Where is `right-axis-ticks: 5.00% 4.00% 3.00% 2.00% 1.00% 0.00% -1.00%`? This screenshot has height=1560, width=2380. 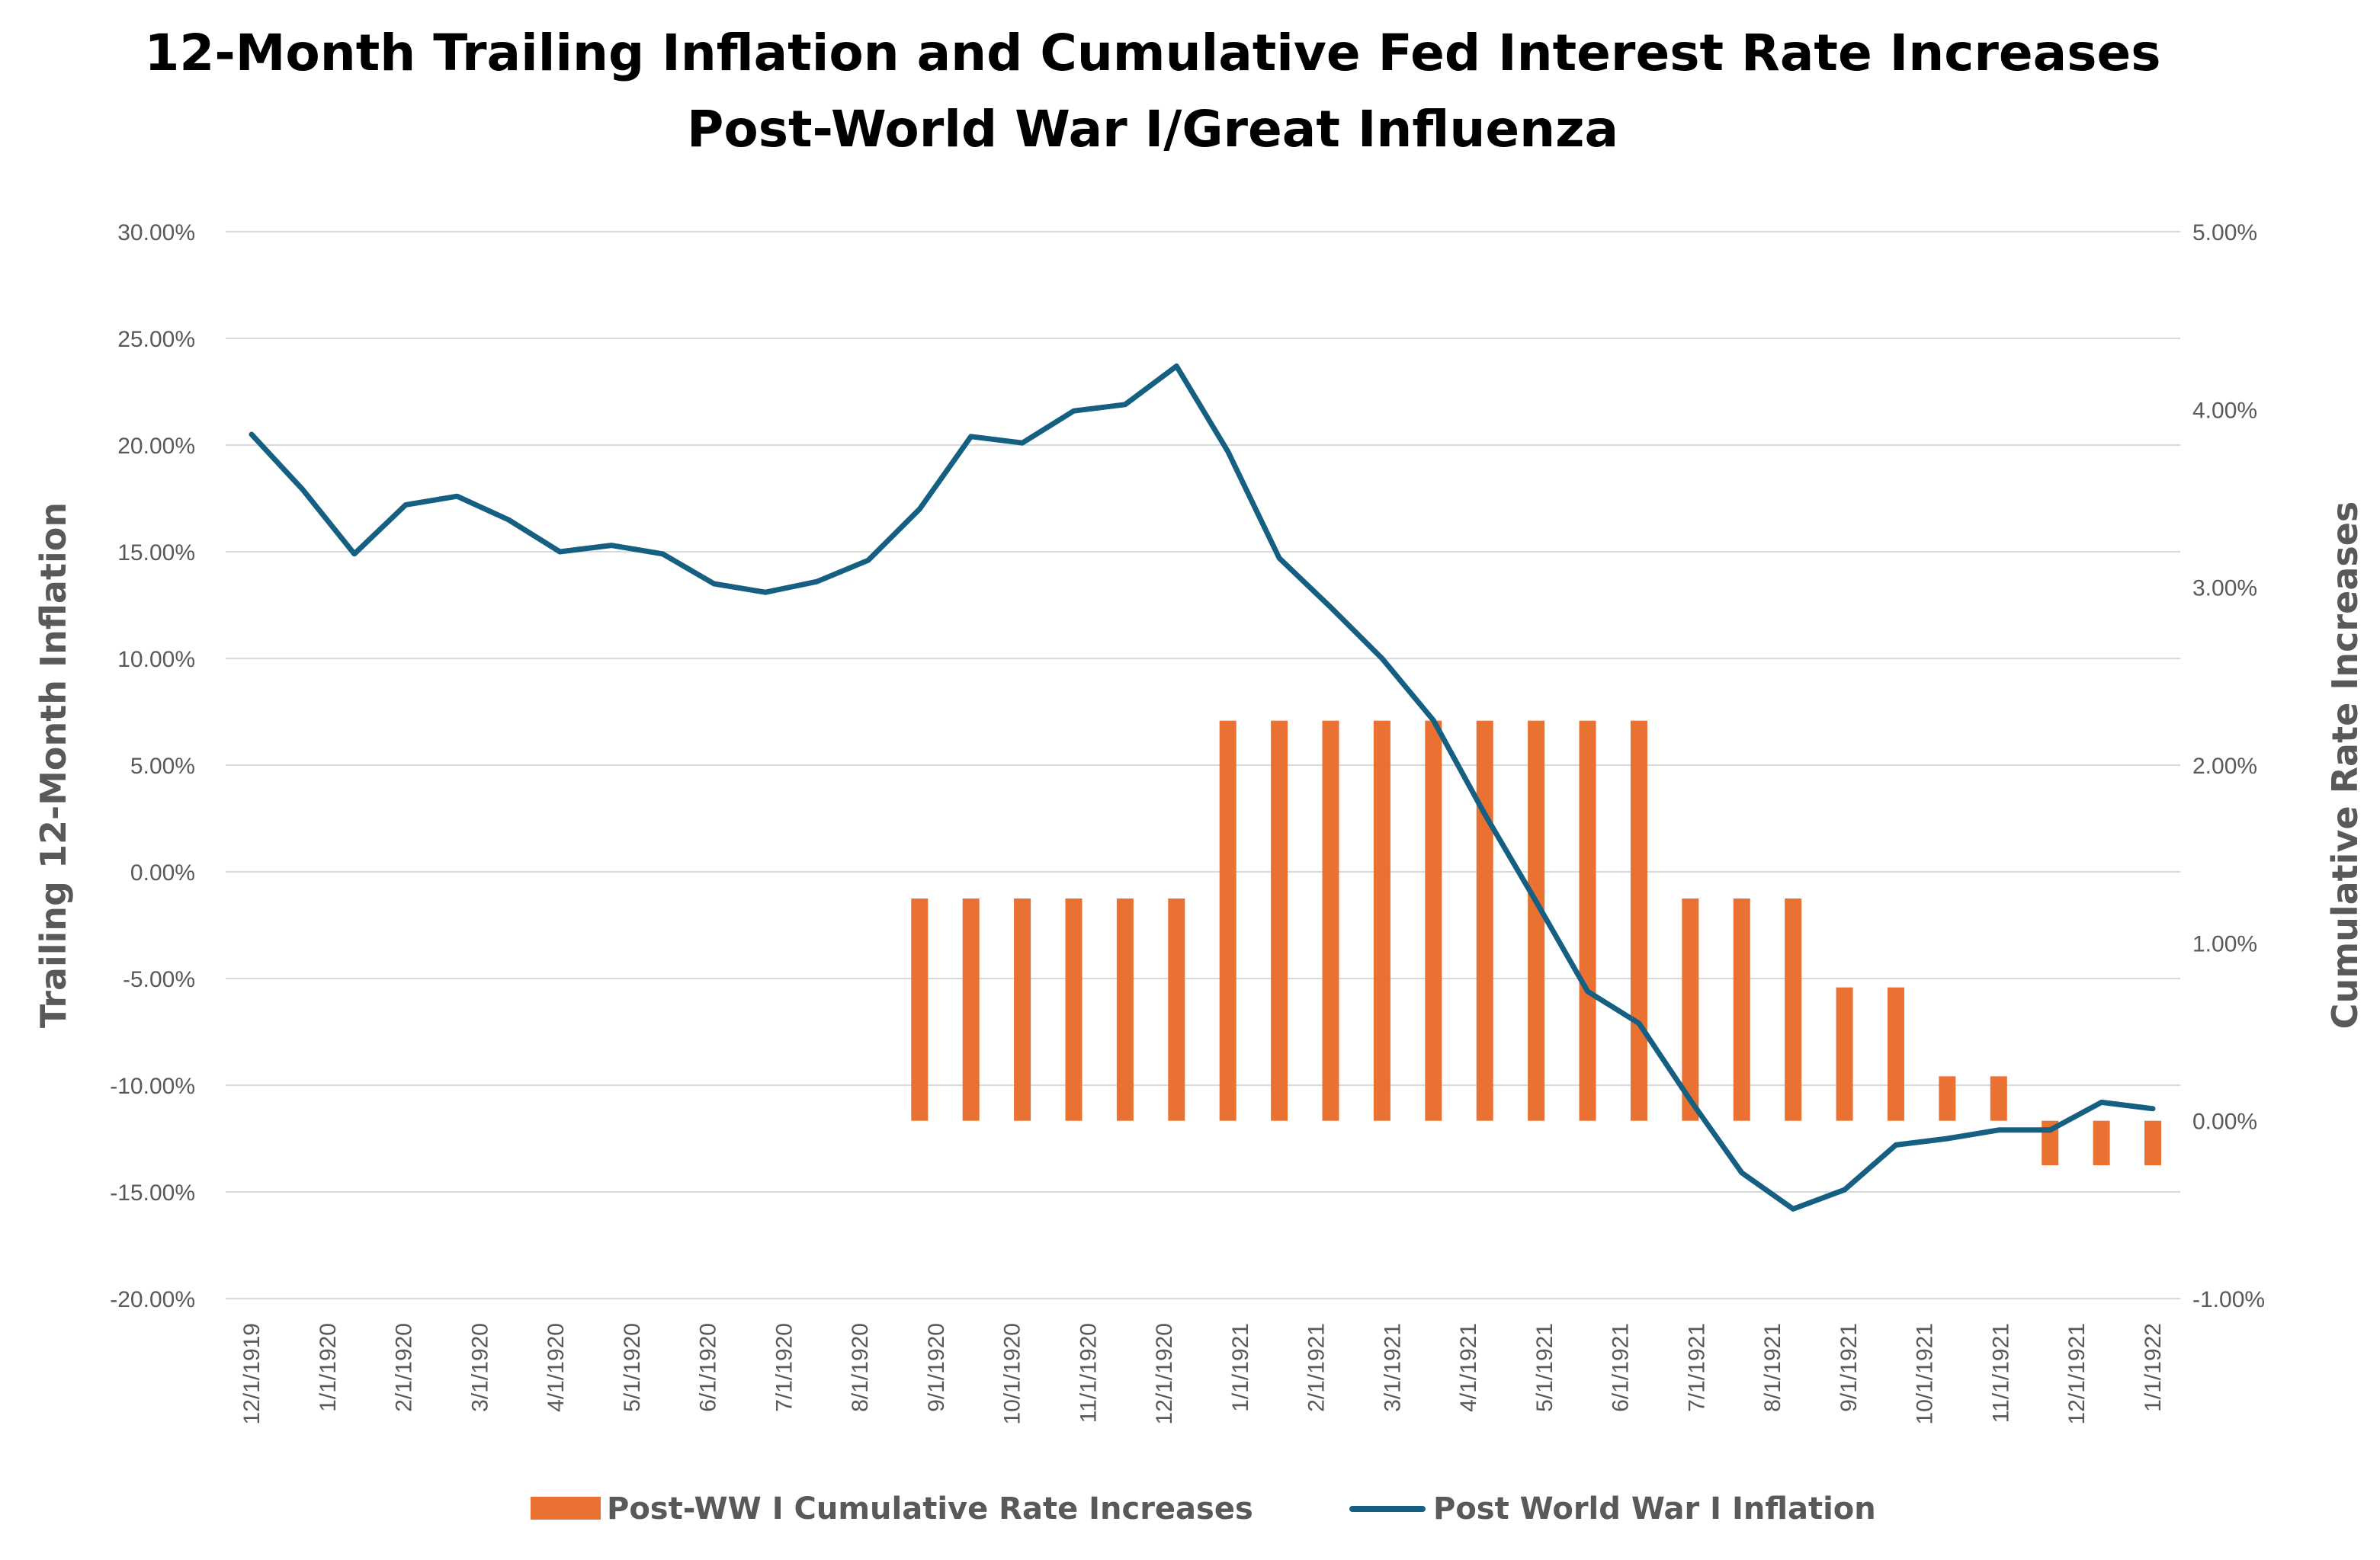
right-axis-ticks: 5.00% 4.00% 3.00% 2.00% 1.00% 0.00% -1.00% is located at coordinates (2228, 766).